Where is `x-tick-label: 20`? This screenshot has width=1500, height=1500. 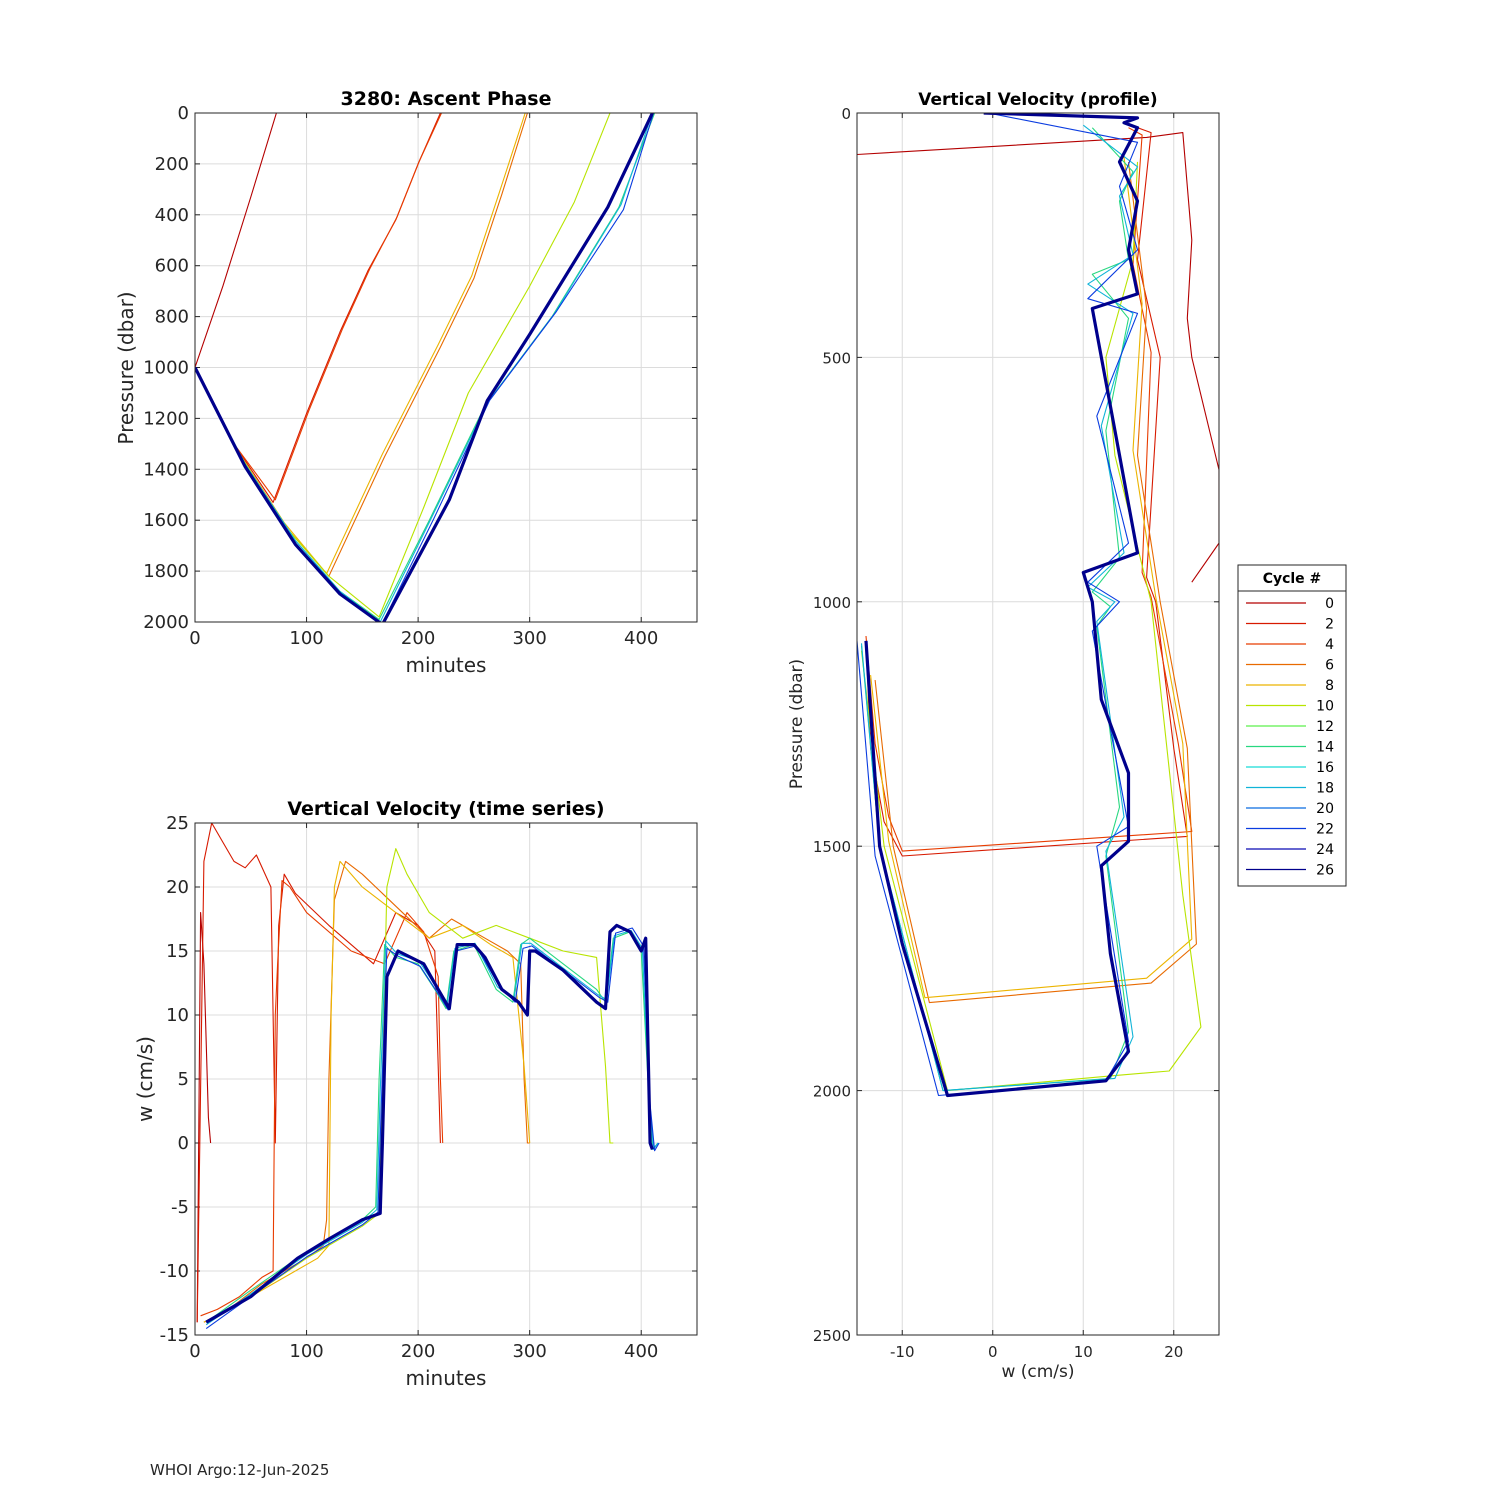
x-tick-label: 20 is located at coordinates (1173, 1352).